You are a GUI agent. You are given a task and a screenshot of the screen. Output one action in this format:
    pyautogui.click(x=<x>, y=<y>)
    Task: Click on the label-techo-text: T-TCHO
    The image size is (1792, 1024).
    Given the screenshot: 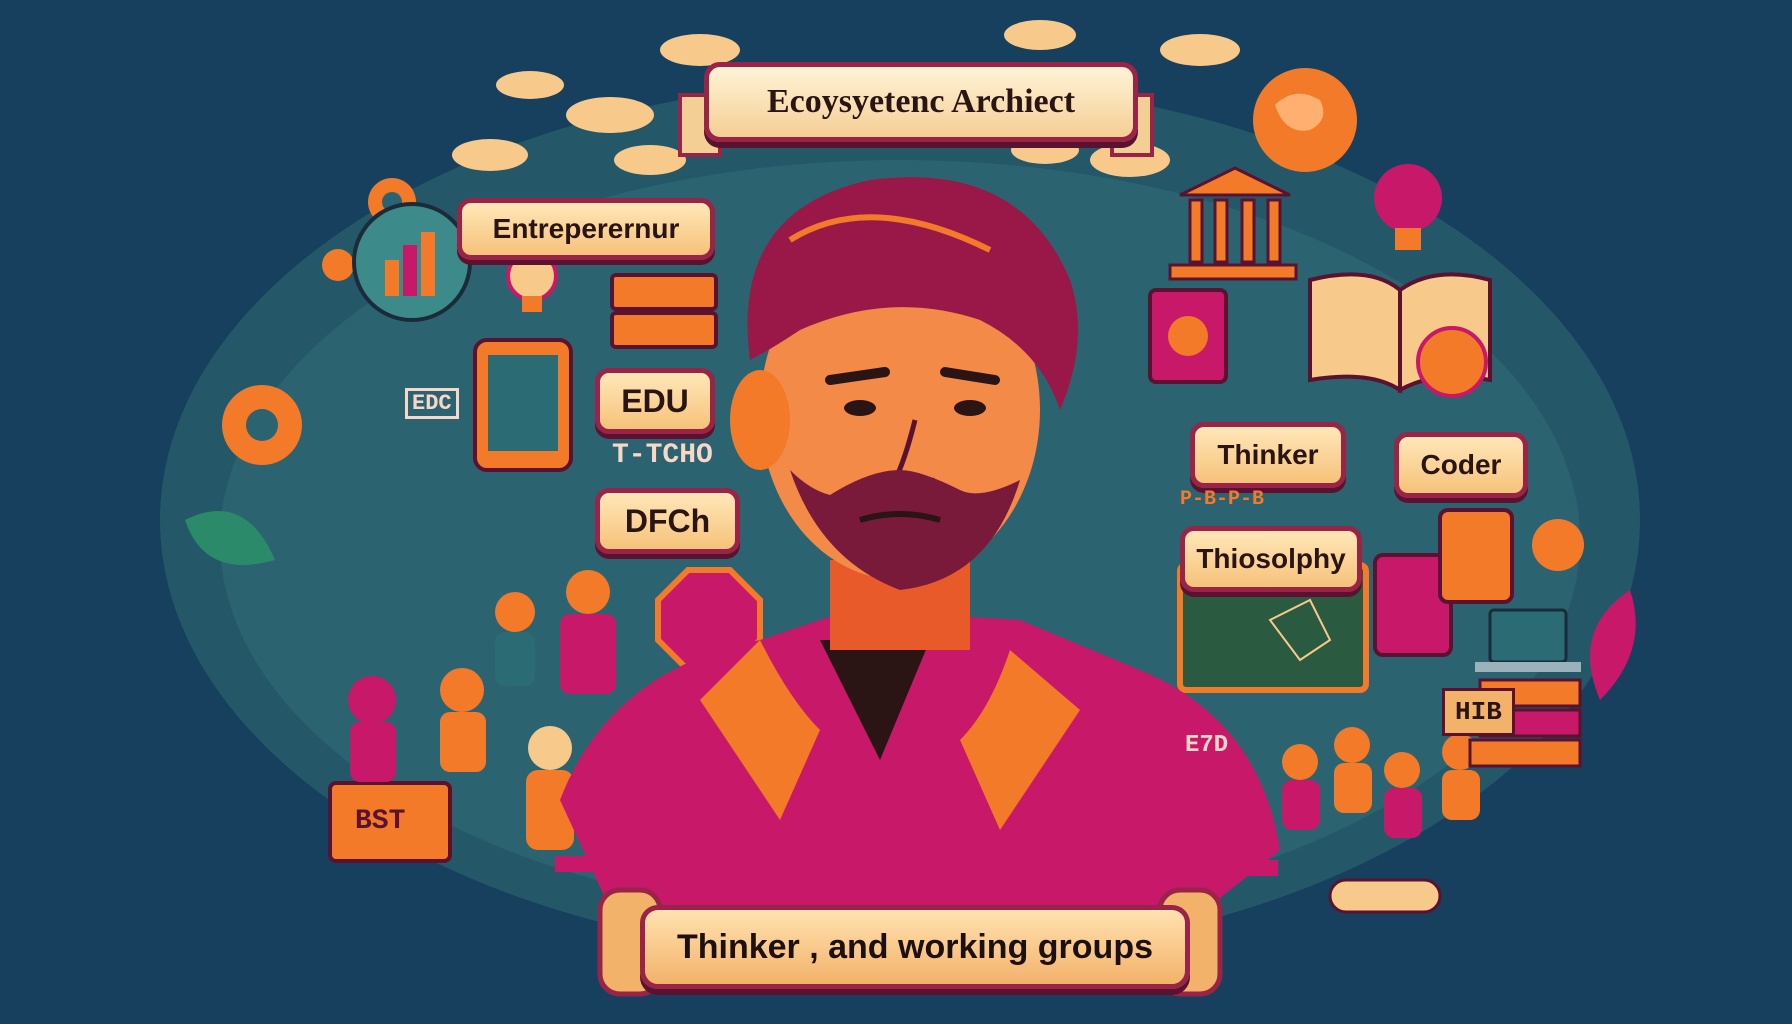 What is the action you would take?
    pyautogui.click(x=662, y=455)
    